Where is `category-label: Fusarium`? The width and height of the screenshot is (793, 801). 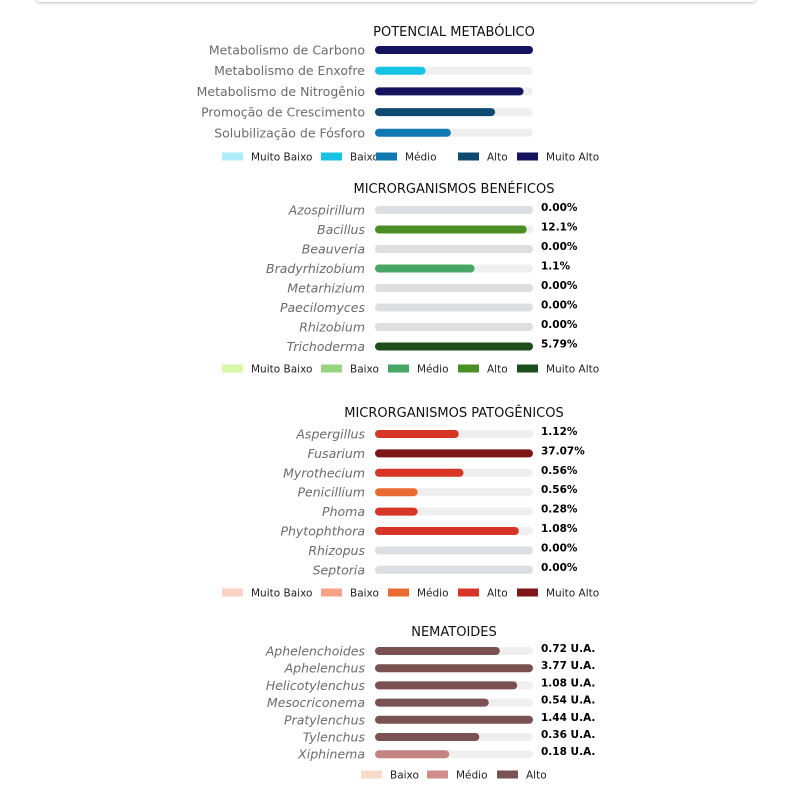
category-label: Fusarium is located at coordinates (337, 453).